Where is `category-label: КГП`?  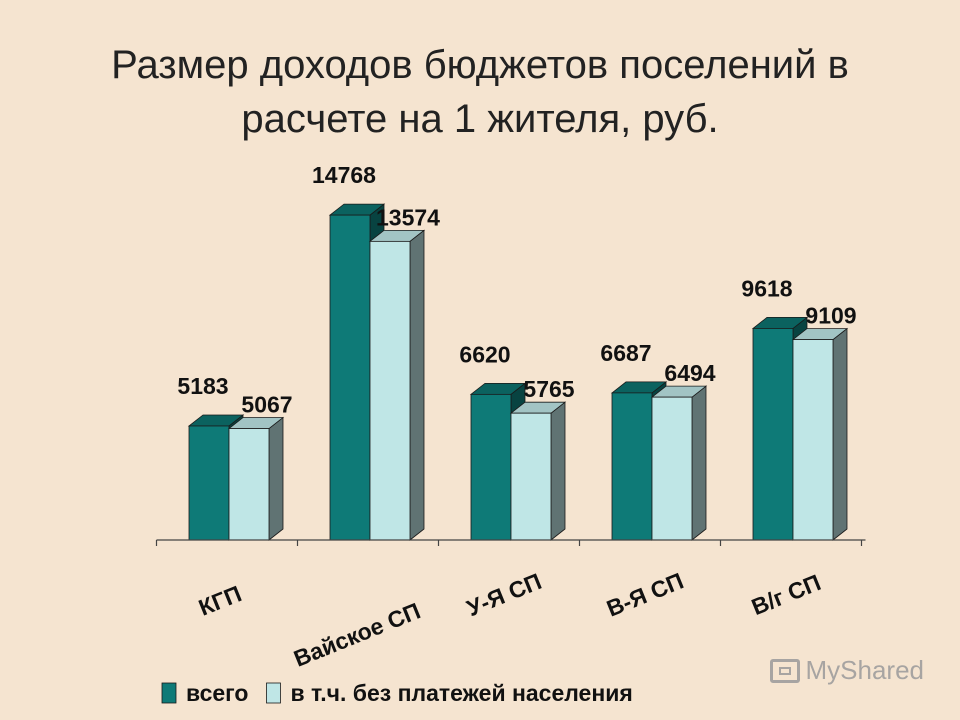
category-label: КГП is located at coordinates (220, 600).